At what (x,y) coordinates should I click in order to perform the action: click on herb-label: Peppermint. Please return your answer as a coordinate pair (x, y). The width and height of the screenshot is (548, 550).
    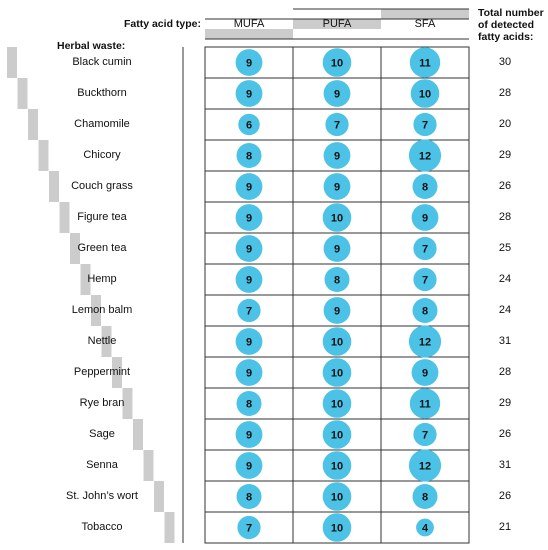
    Looking at the image, I should click on (102, 371).